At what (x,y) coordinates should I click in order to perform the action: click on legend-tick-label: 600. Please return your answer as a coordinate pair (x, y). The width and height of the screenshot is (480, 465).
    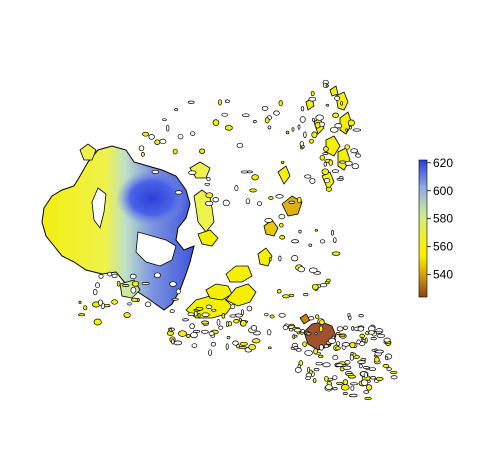
    Looking at the image, I should click on (443, 191).